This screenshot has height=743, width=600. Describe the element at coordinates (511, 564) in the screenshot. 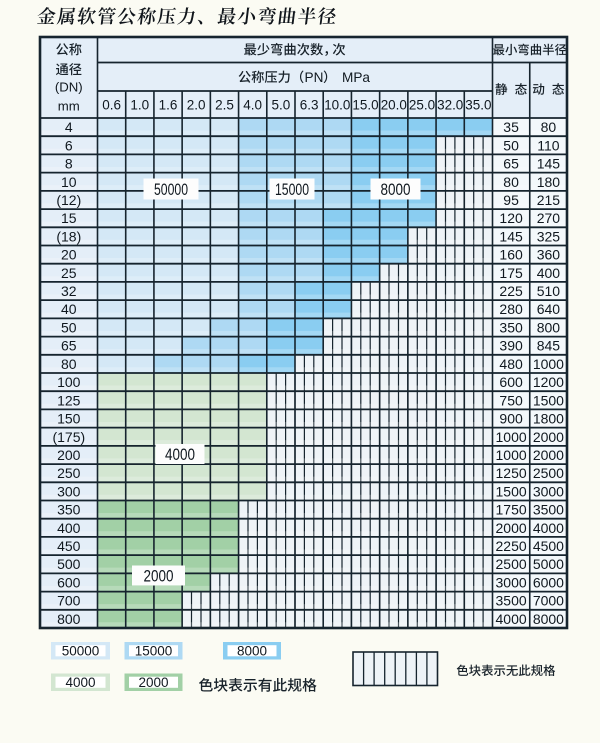

I see `svg-text: 2500` at that location.